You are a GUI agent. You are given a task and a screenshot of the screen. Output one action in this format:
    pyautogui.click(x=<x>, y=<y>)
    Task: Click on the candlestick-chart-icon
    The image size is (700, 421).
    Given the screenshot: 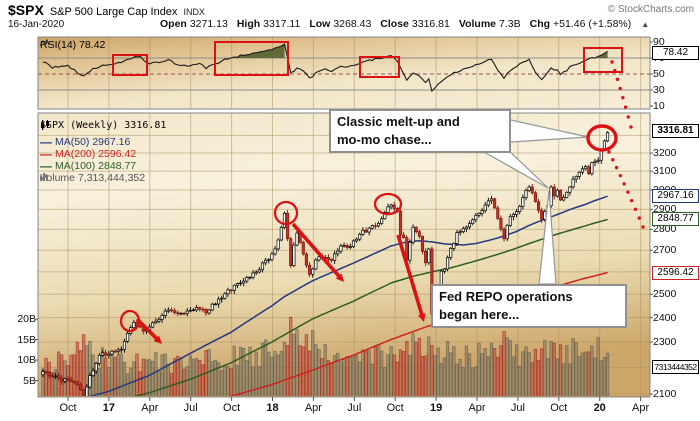 What is the action you would take?
    pyautogui.click(x=45, y=125)
    